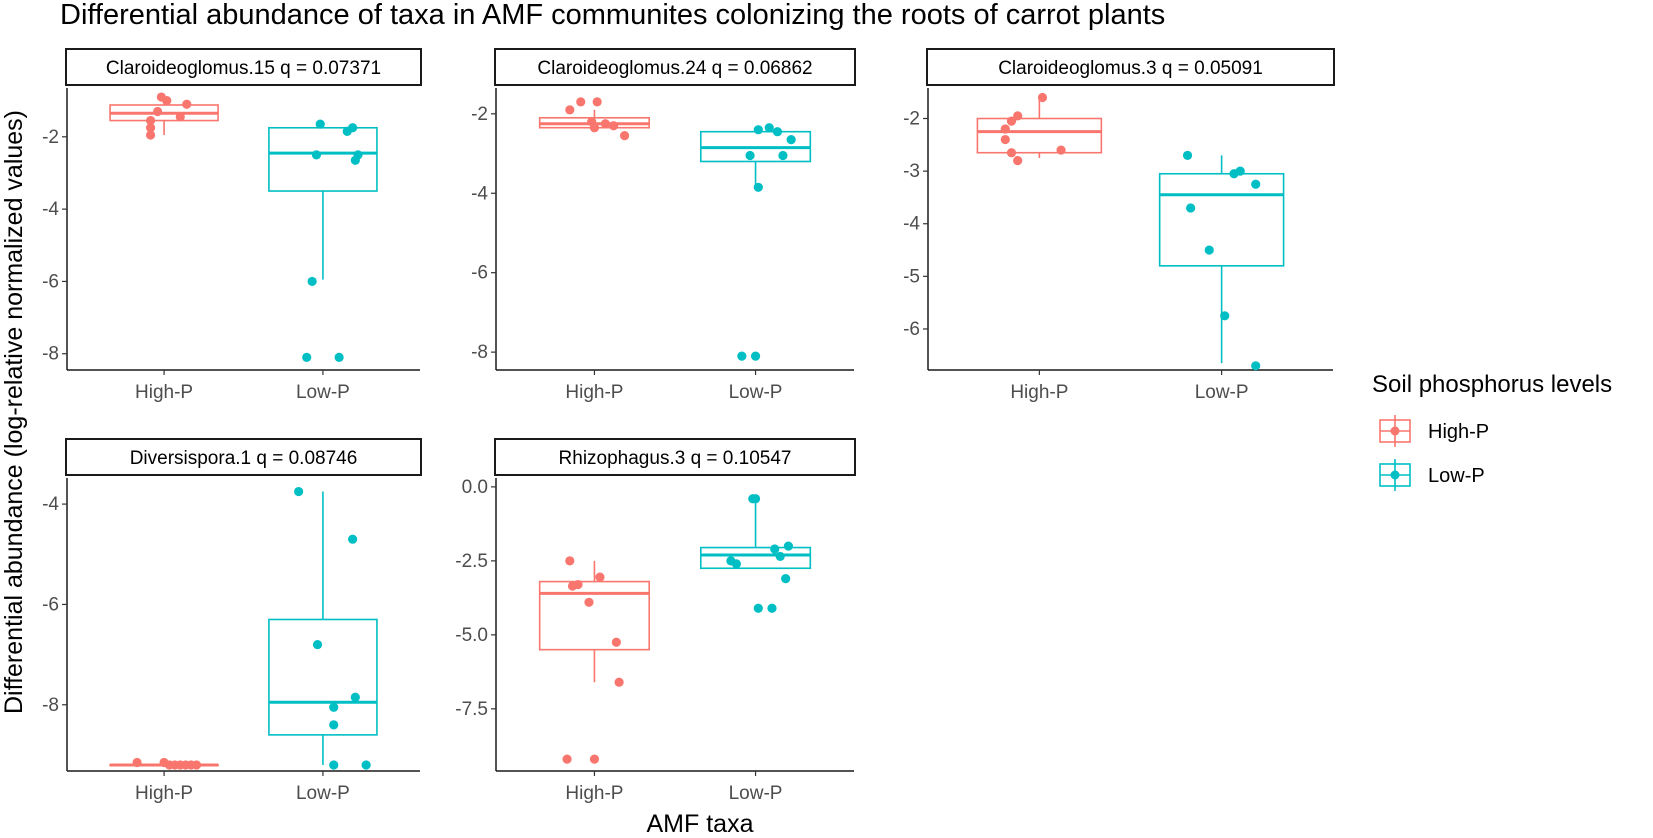  What do you see at coordinates (471, 709) in the screenshot?
I see `y-tick-label: -7.5` at bounding box center [471, 709].